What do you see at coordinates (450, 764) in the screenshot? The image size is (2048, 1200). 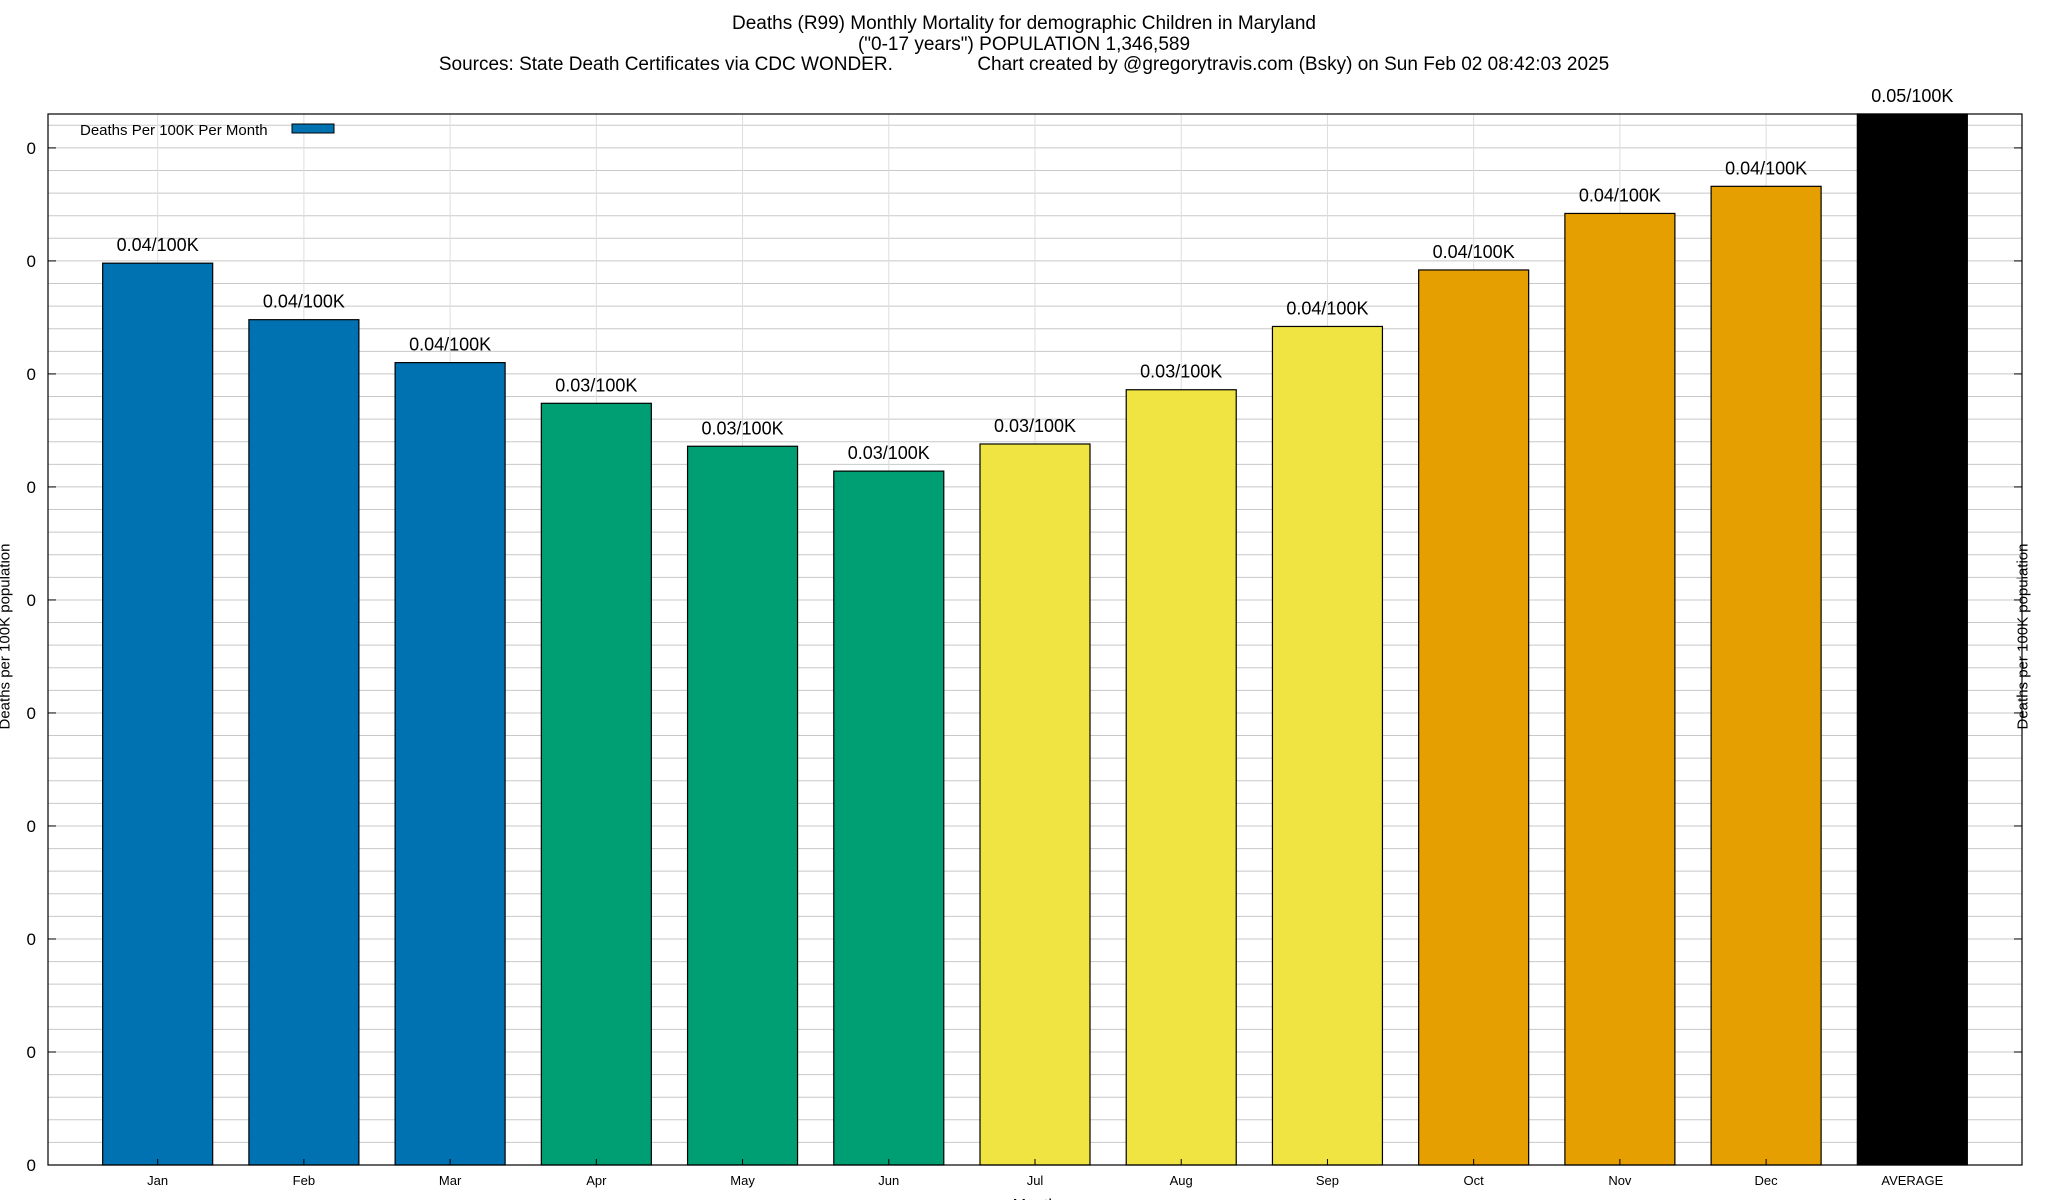 I see `bar-mar` at bounding box center [450, 764].